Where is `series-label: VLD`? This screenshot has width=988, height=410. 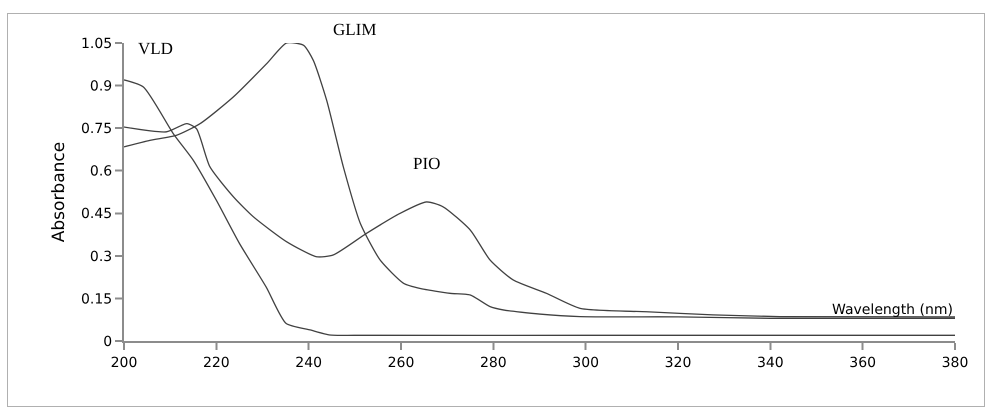
series-label: VLD is located at coordinates (155, 48).